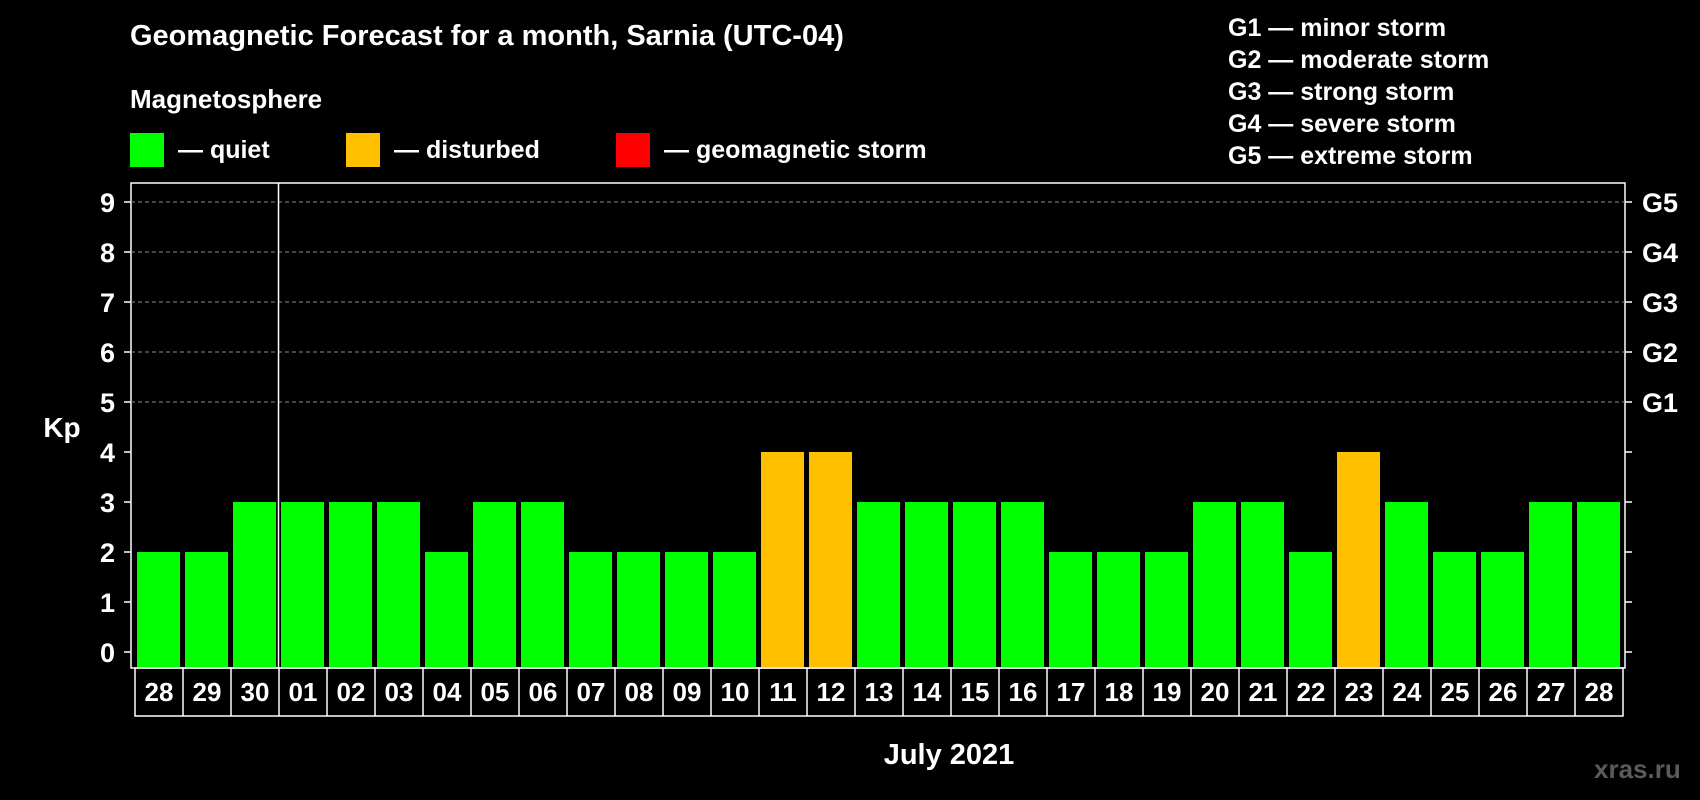 Image resolution: width=1700 pixels, height=800 pixels. Describe the element at coordinates (107, 203) in the screenshot. I see `y-tick-label-9: 9` at that location.